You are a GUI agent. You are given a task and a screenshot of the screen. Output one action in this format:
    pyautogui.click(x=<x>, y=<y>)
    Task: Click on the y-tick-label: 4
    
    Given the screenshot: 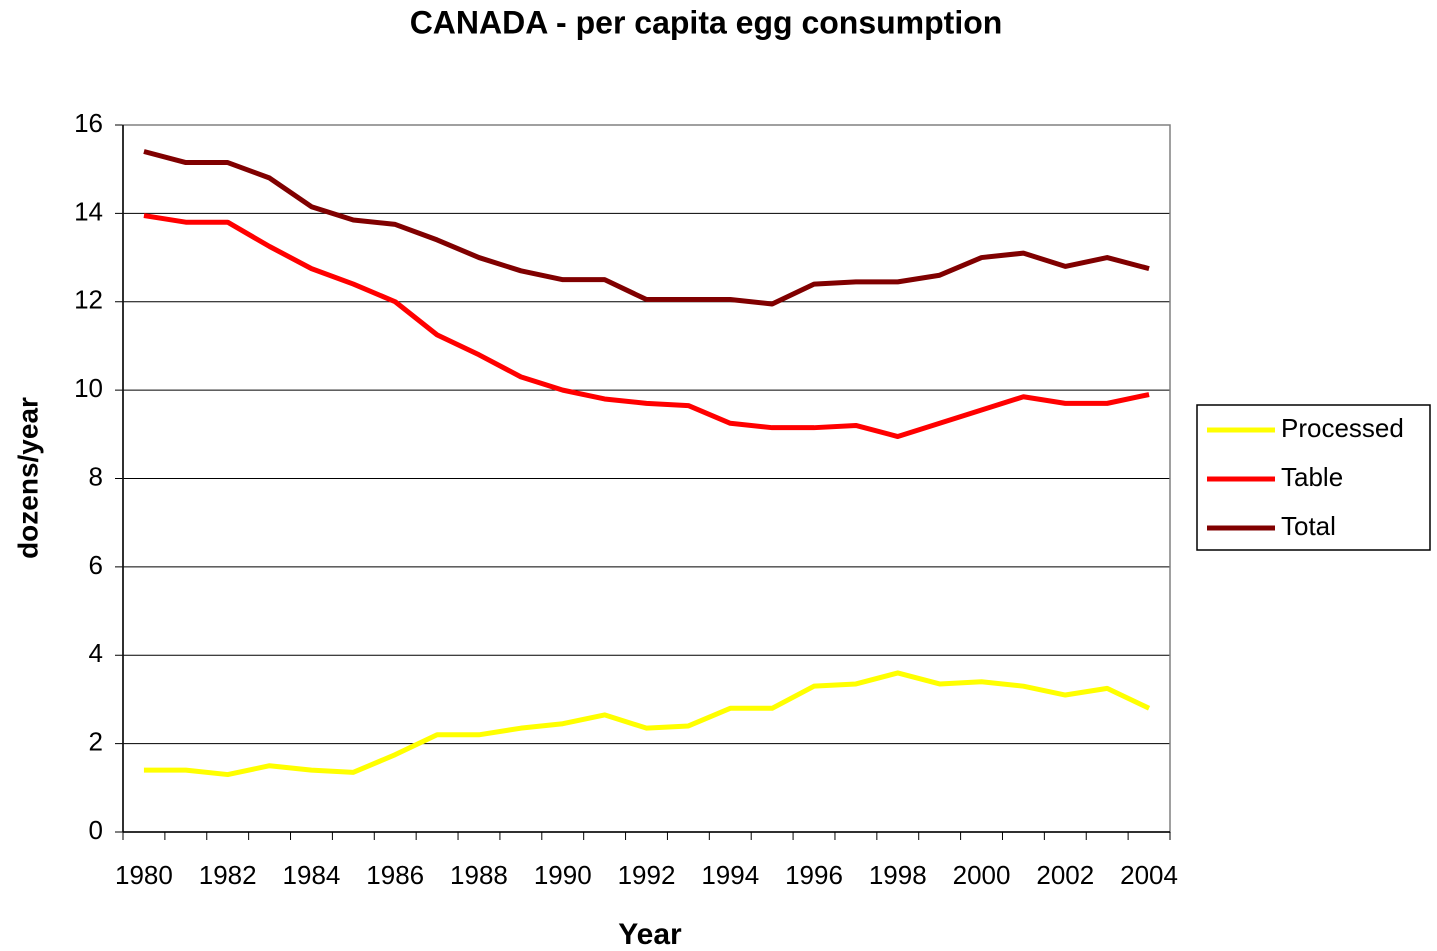 What is the action you would take?
    pyautogui.click(x=96, y=653)
    